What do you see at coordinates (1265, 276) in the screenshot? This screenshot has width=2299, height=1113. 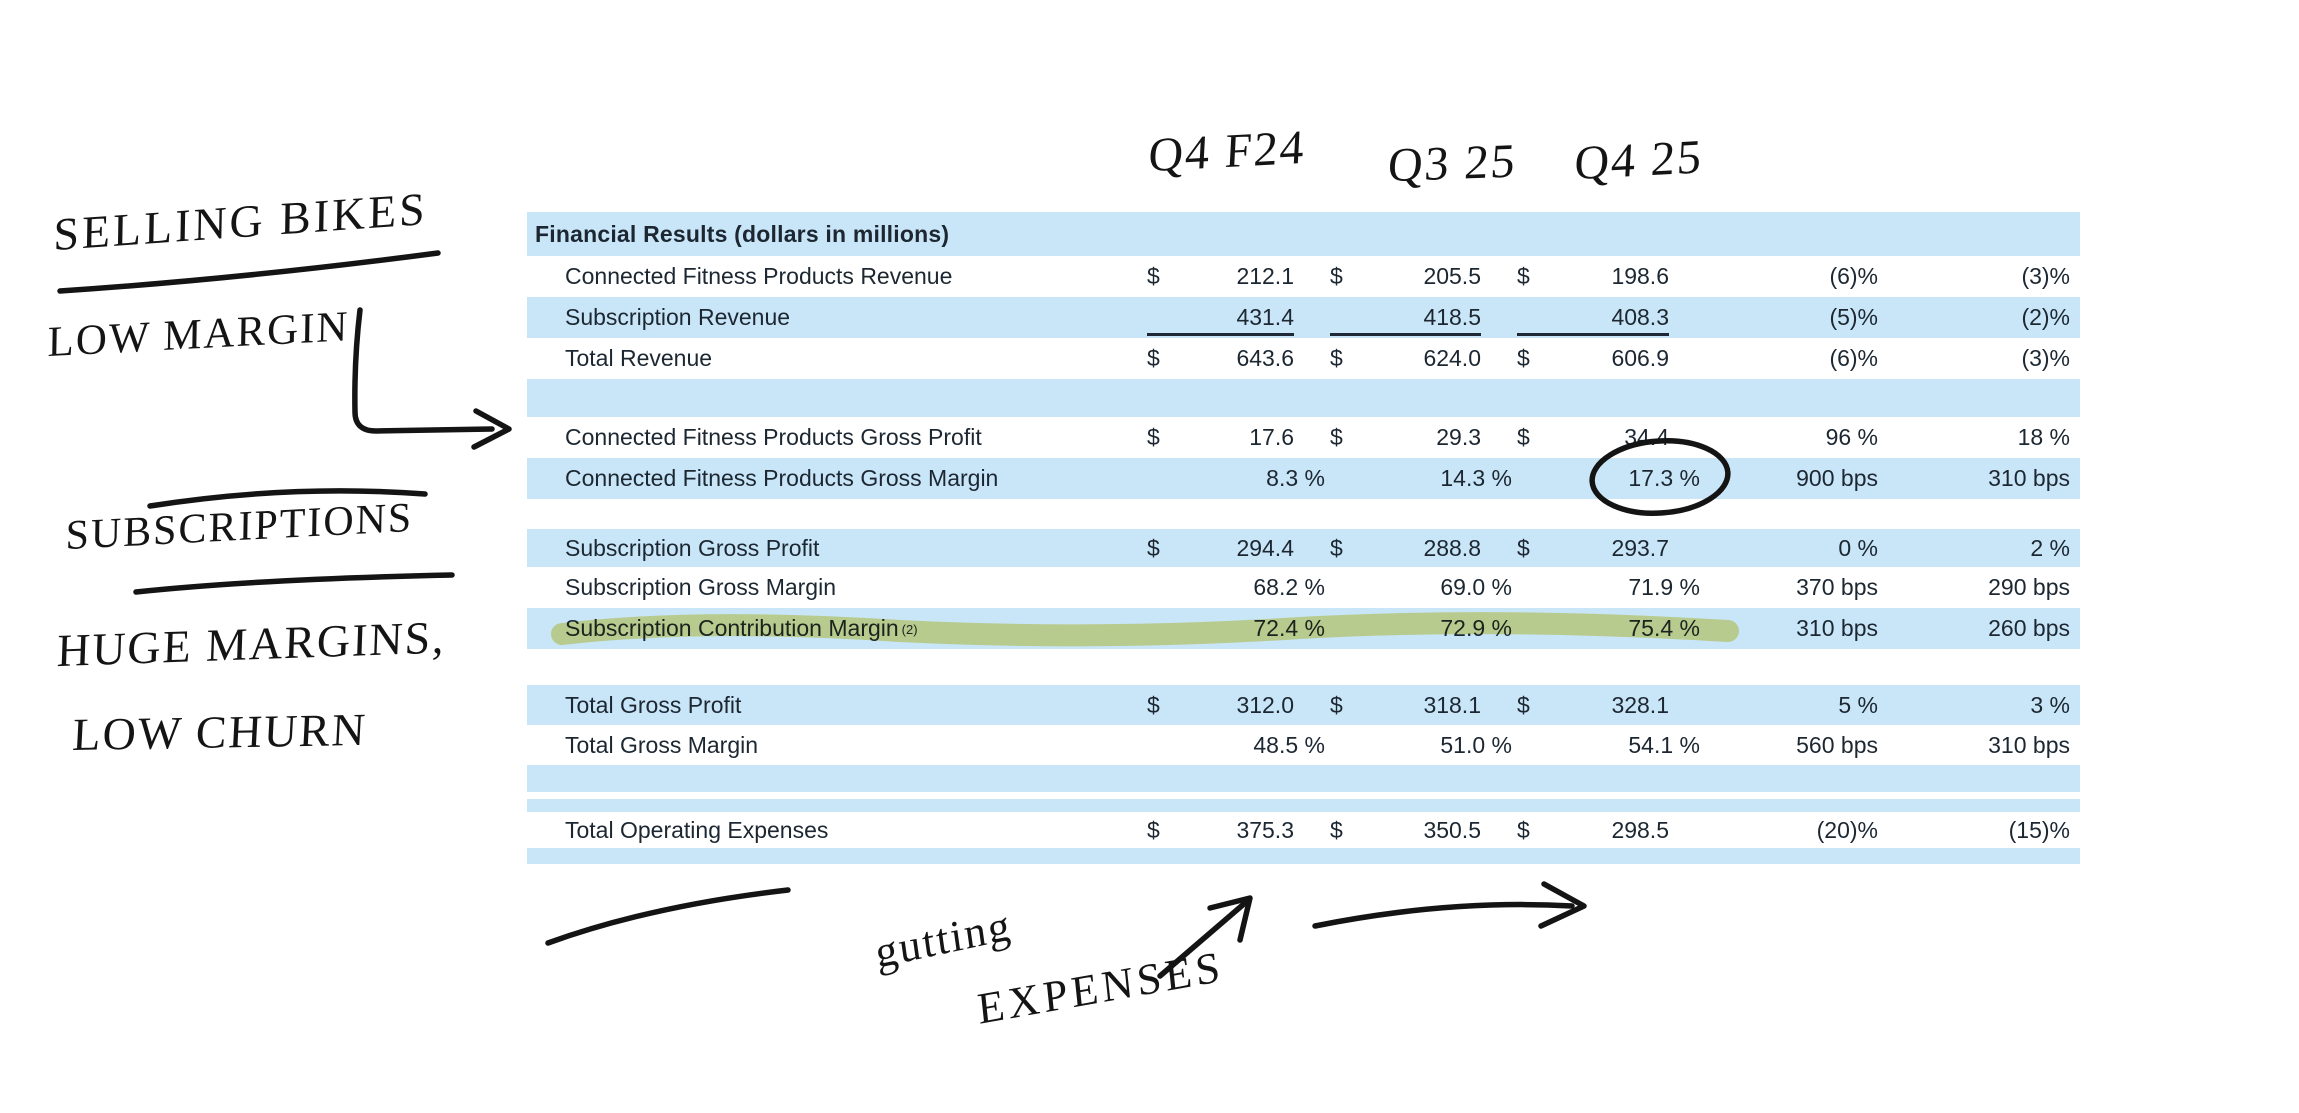 I see `value: 212.1` at bounding box center [1265, 276].